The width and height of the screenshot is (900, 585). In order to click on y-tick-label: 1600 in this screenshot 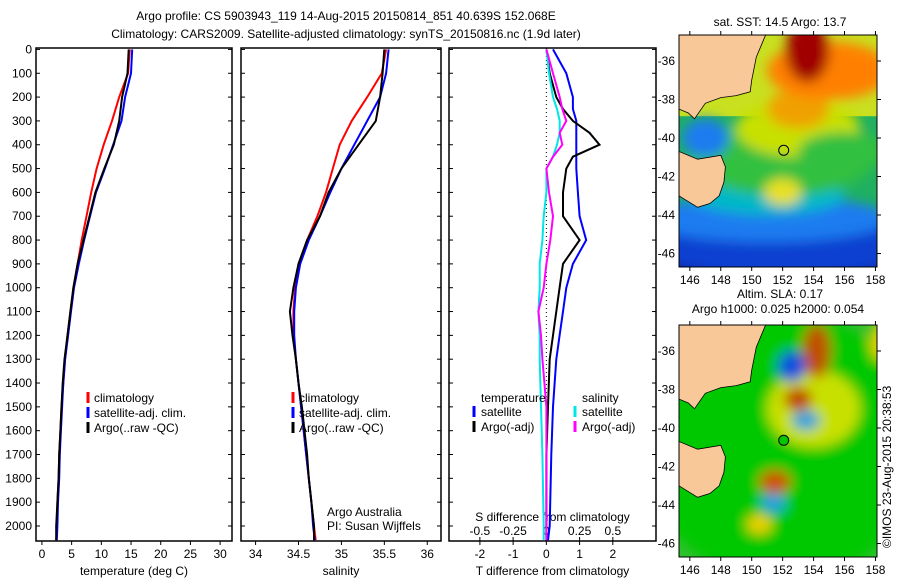, I will do `click(18, 431)`.